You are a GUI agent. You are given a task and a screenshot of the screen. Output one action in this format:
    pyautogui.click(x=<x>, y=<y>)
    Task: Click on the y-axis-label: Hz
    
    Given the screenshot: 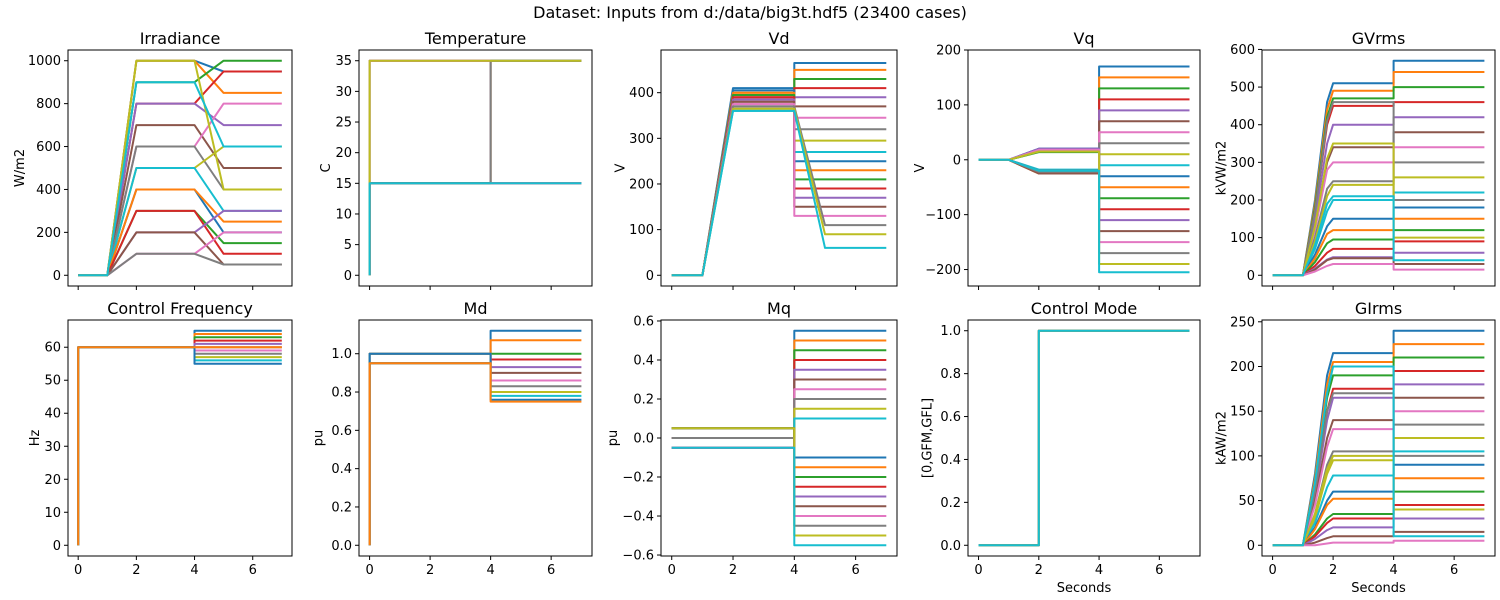 What is the action you would take?
    pyautogui.click(x=35, y=438)
    